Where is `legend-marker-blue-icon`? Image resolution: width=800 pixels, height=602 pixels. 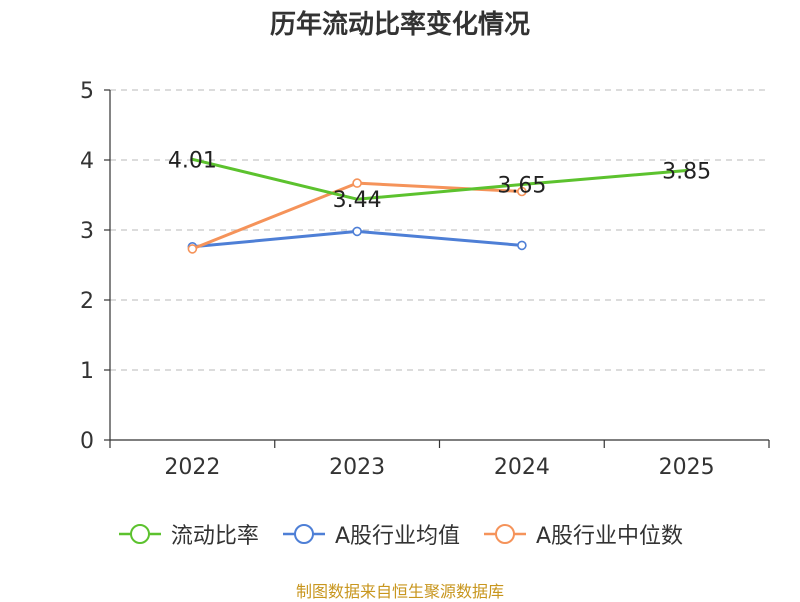 legend-marker-blue-icon is located at coordinates (303, 534).